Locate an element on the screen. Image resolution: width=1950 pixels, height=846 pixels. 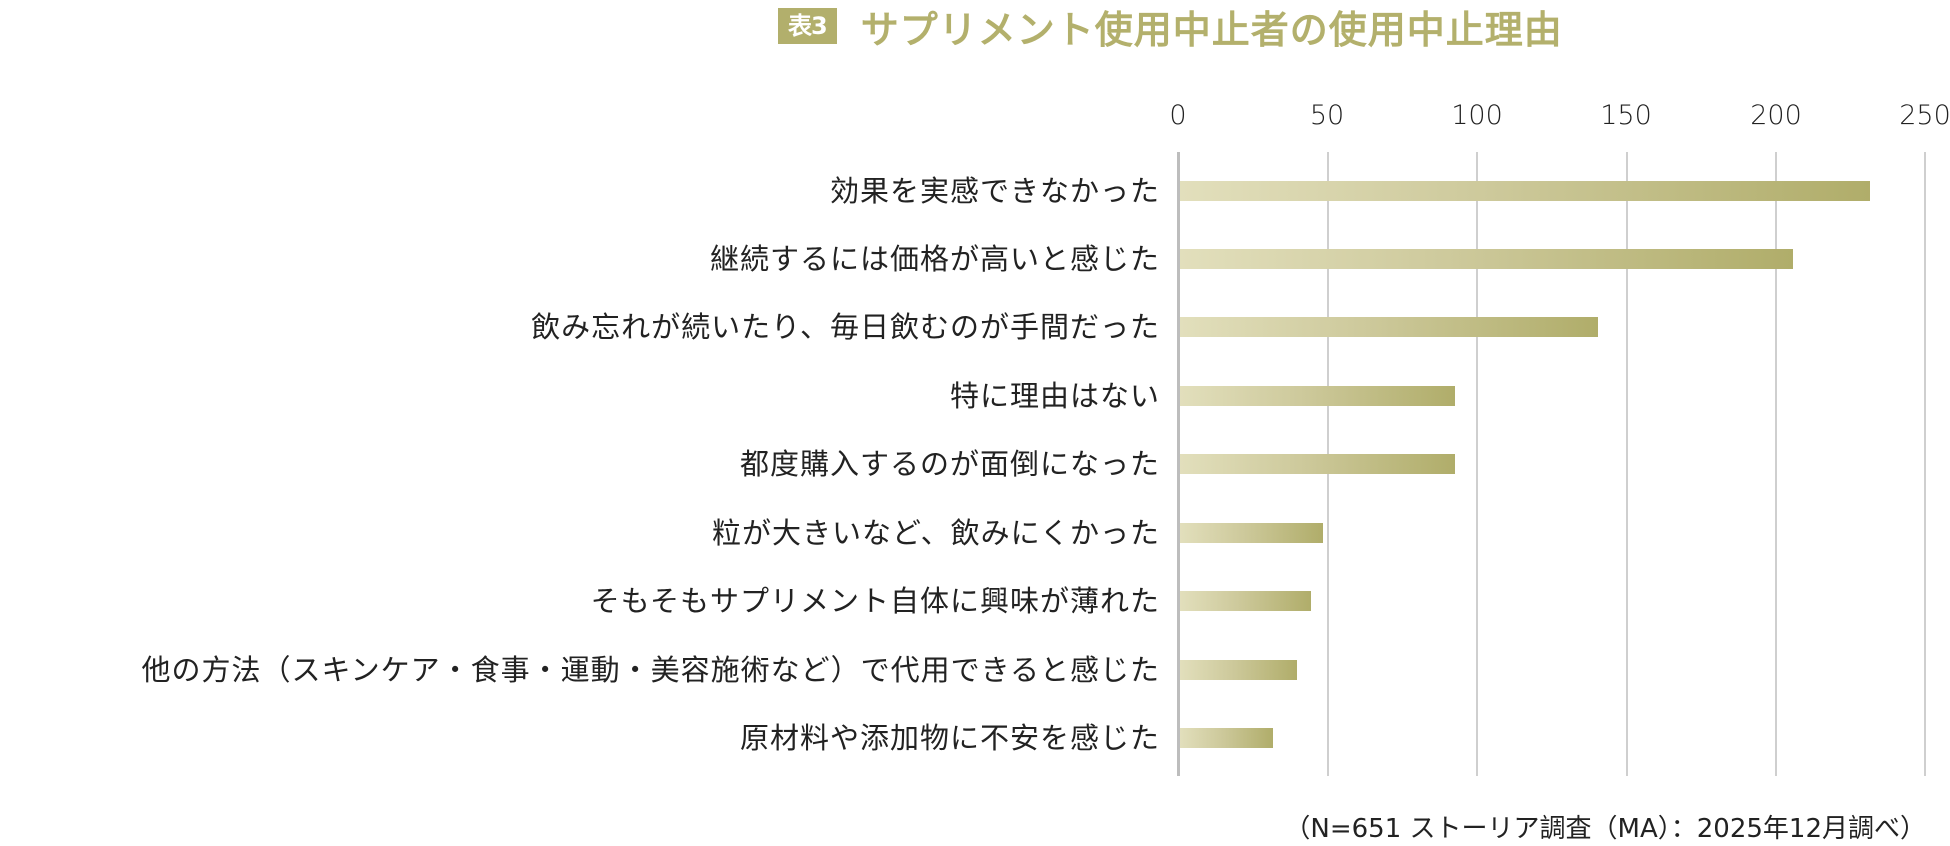
bar-row: 原材料や添加物に不安を感じた is located at coordinates (975, 738).